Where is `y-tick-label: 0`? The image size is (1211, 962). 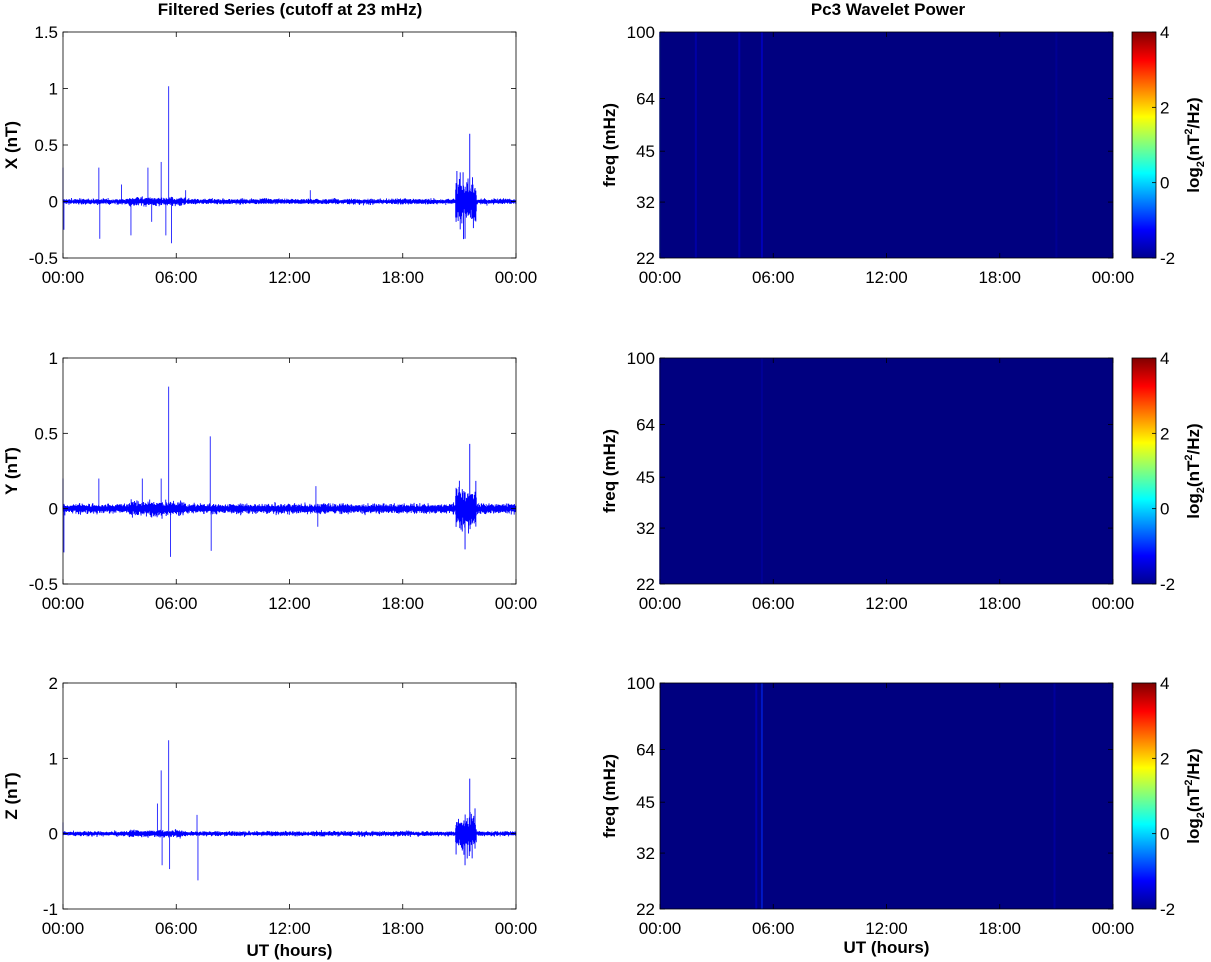 y-tick-label: 0 is located at coordinates (53, 509).